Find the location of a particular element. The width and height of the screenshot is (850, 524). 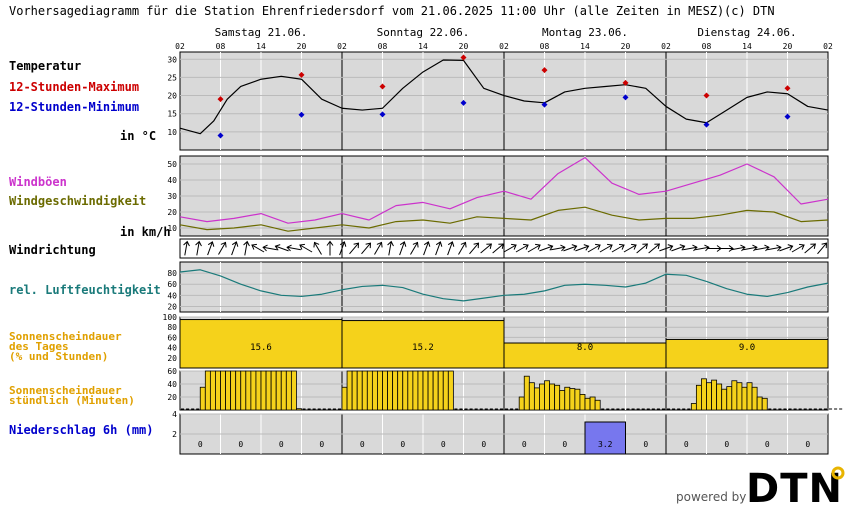

y-tick-label: 60 is located at coordinates (172, 371).